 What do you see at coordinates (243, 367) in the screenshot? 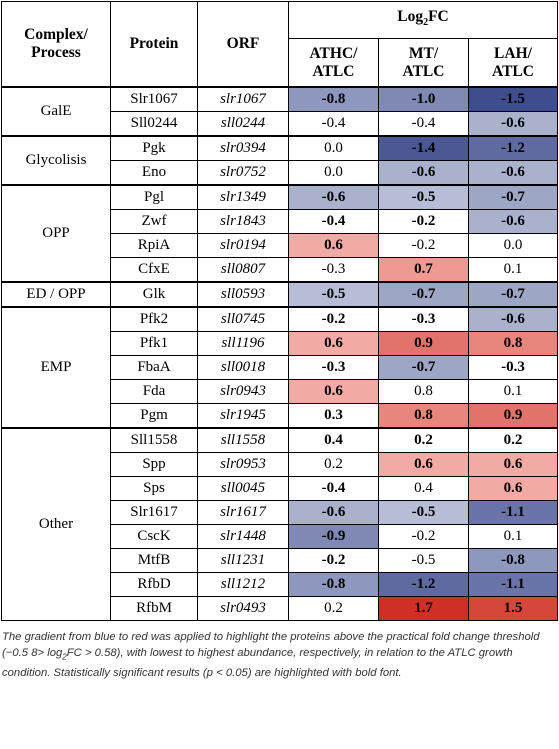
I see `orf: sll0018` at bounding box center [243, 367].